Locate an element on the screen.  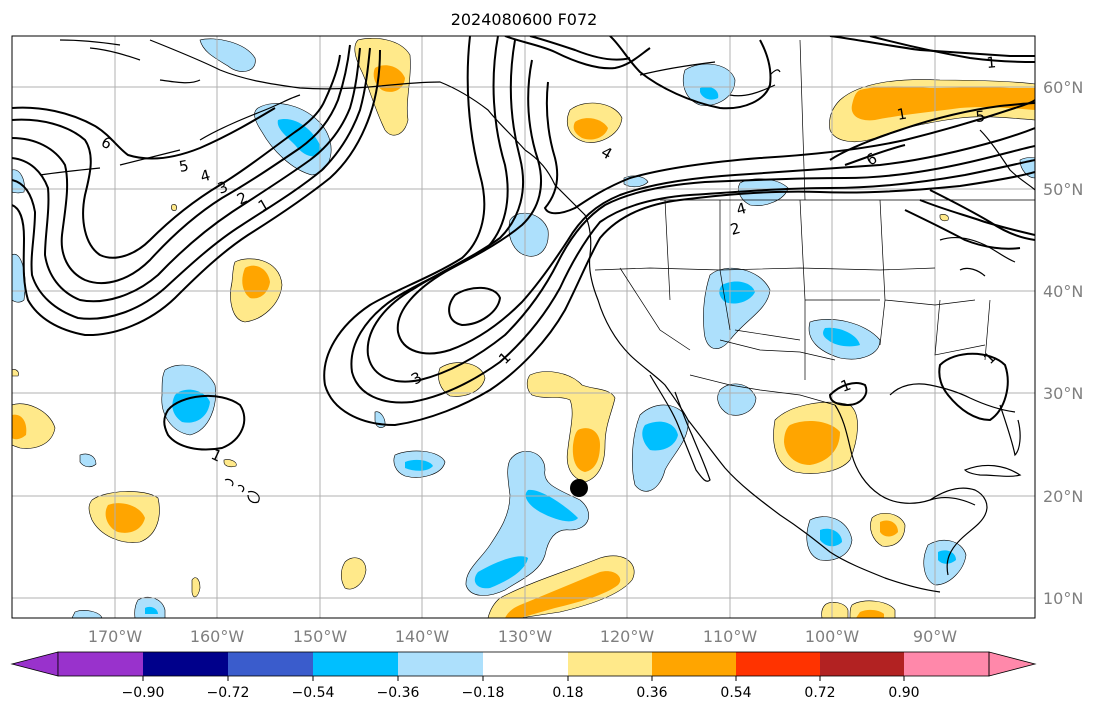
colorbar-tick-label: 0.90 is located at coordinates (903, 693).